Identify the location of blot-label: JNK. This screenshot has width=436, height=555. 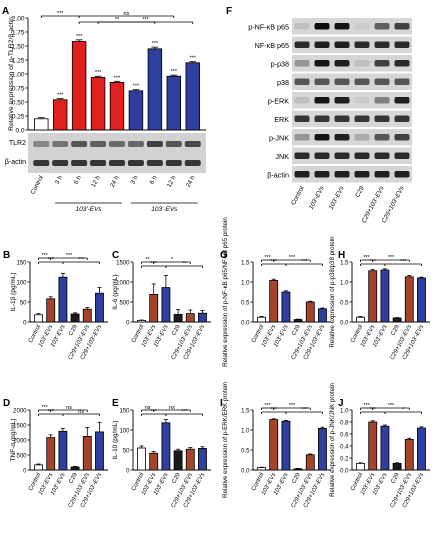
(282, 156).